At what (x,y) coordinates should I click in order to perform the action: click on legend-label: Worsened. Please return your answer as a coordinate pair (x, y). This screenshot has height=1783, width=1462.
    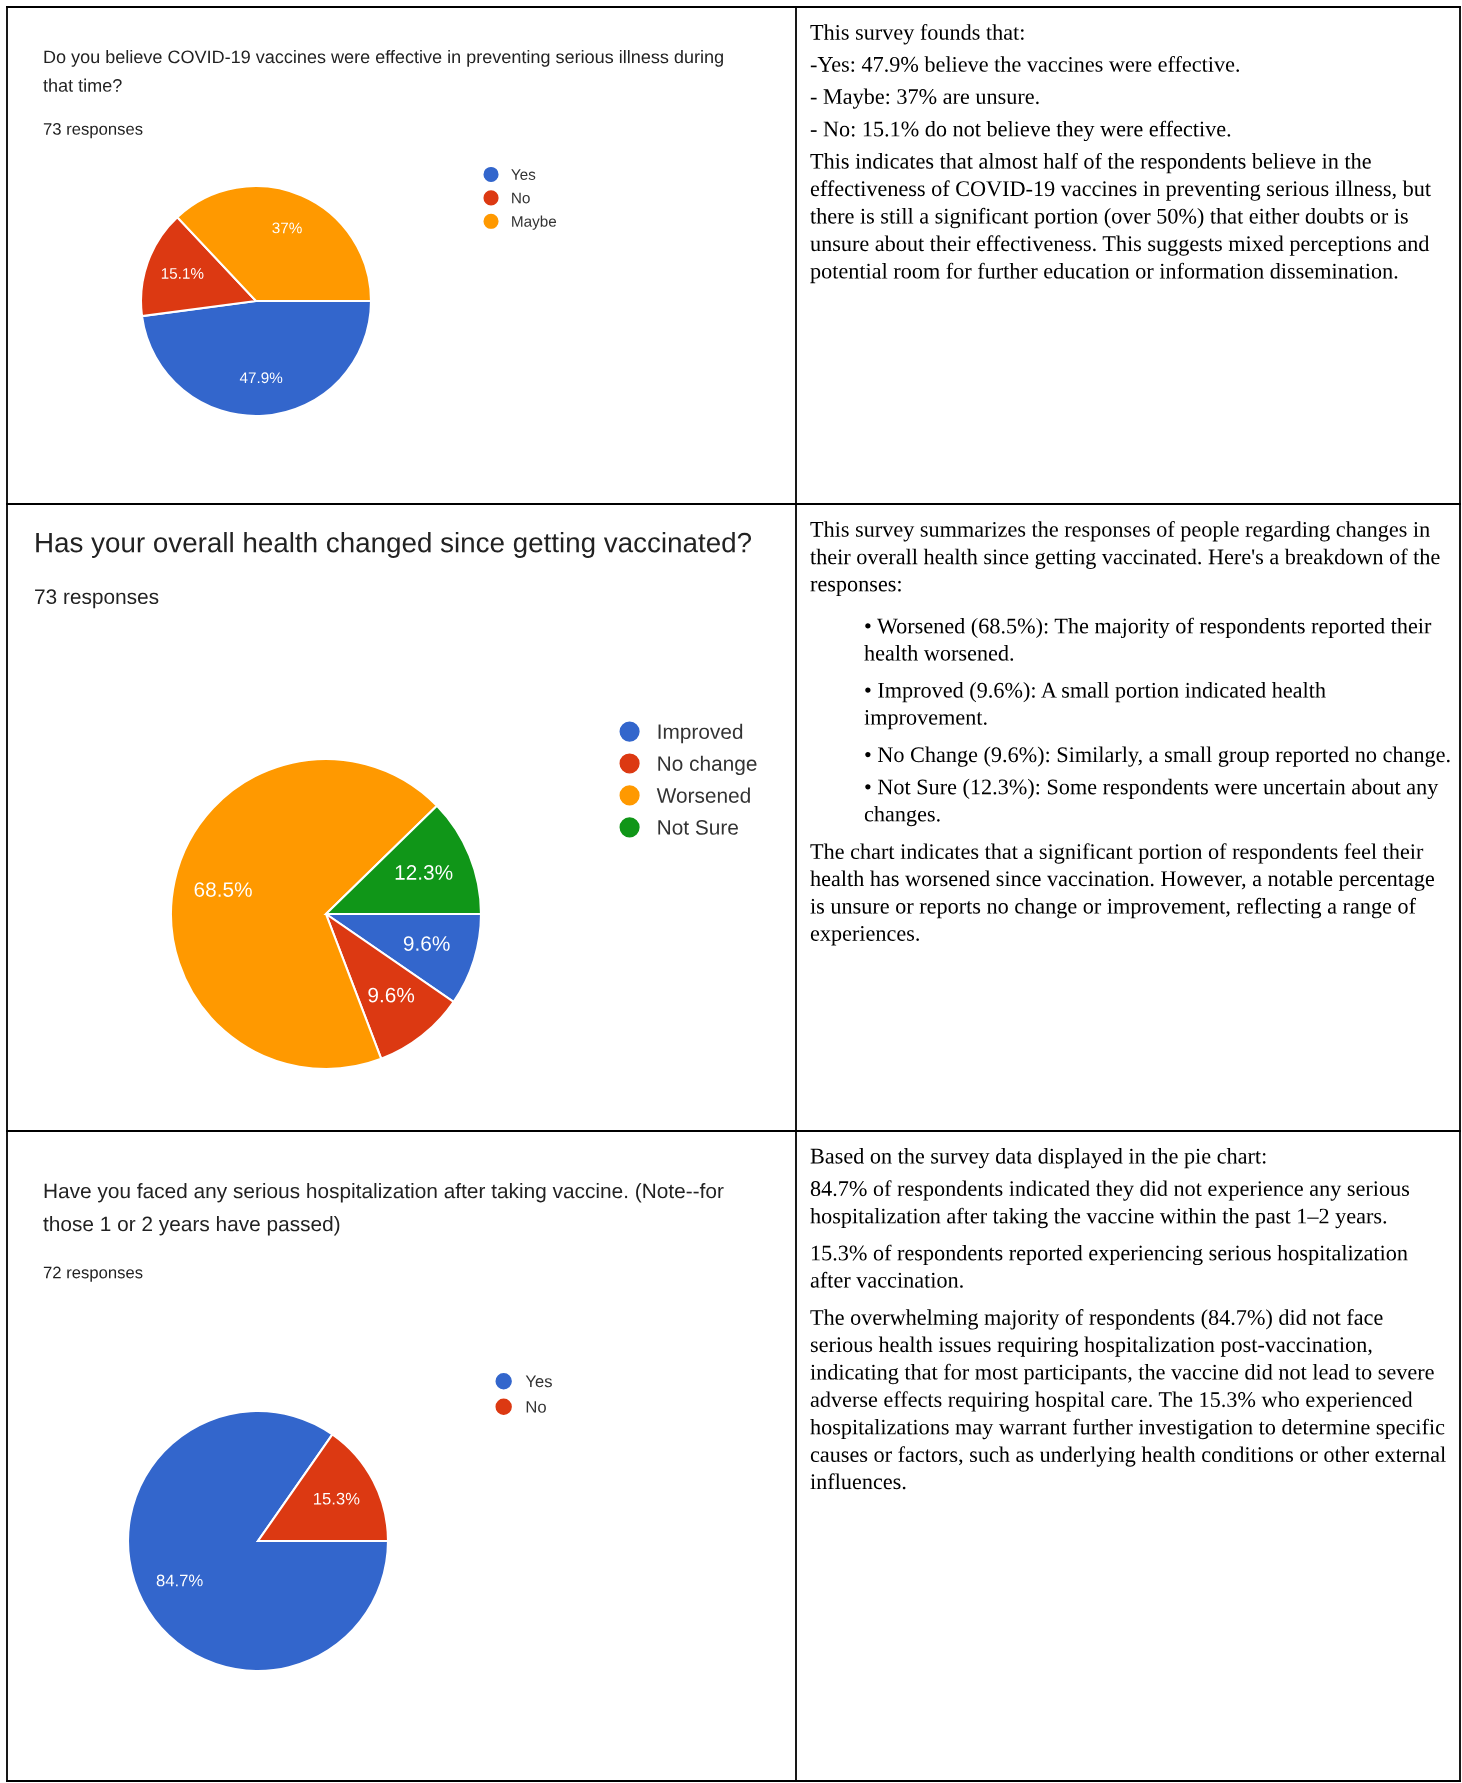
    Looking at the image, I should click on (703, 795).